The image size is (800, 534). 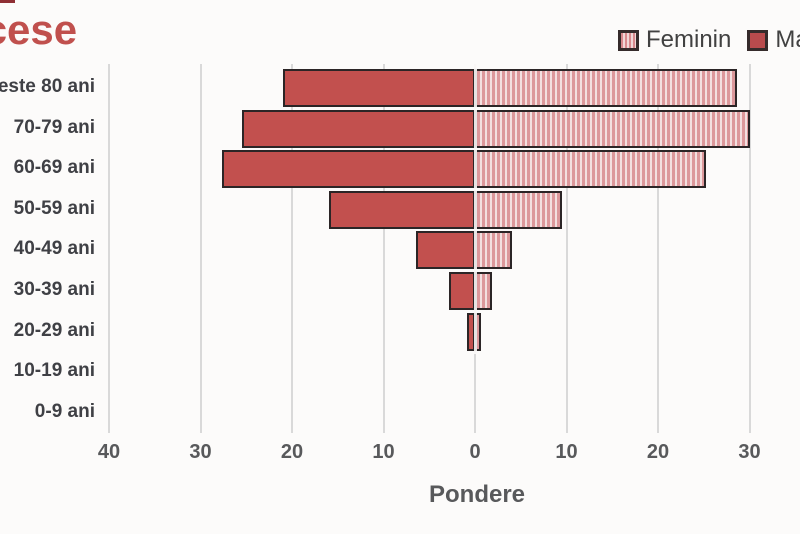 What do you see at coordinates (462, 291) in the screenshot?
I see `bar-masculin-30-39-ani` at bounding box center [462, 291].